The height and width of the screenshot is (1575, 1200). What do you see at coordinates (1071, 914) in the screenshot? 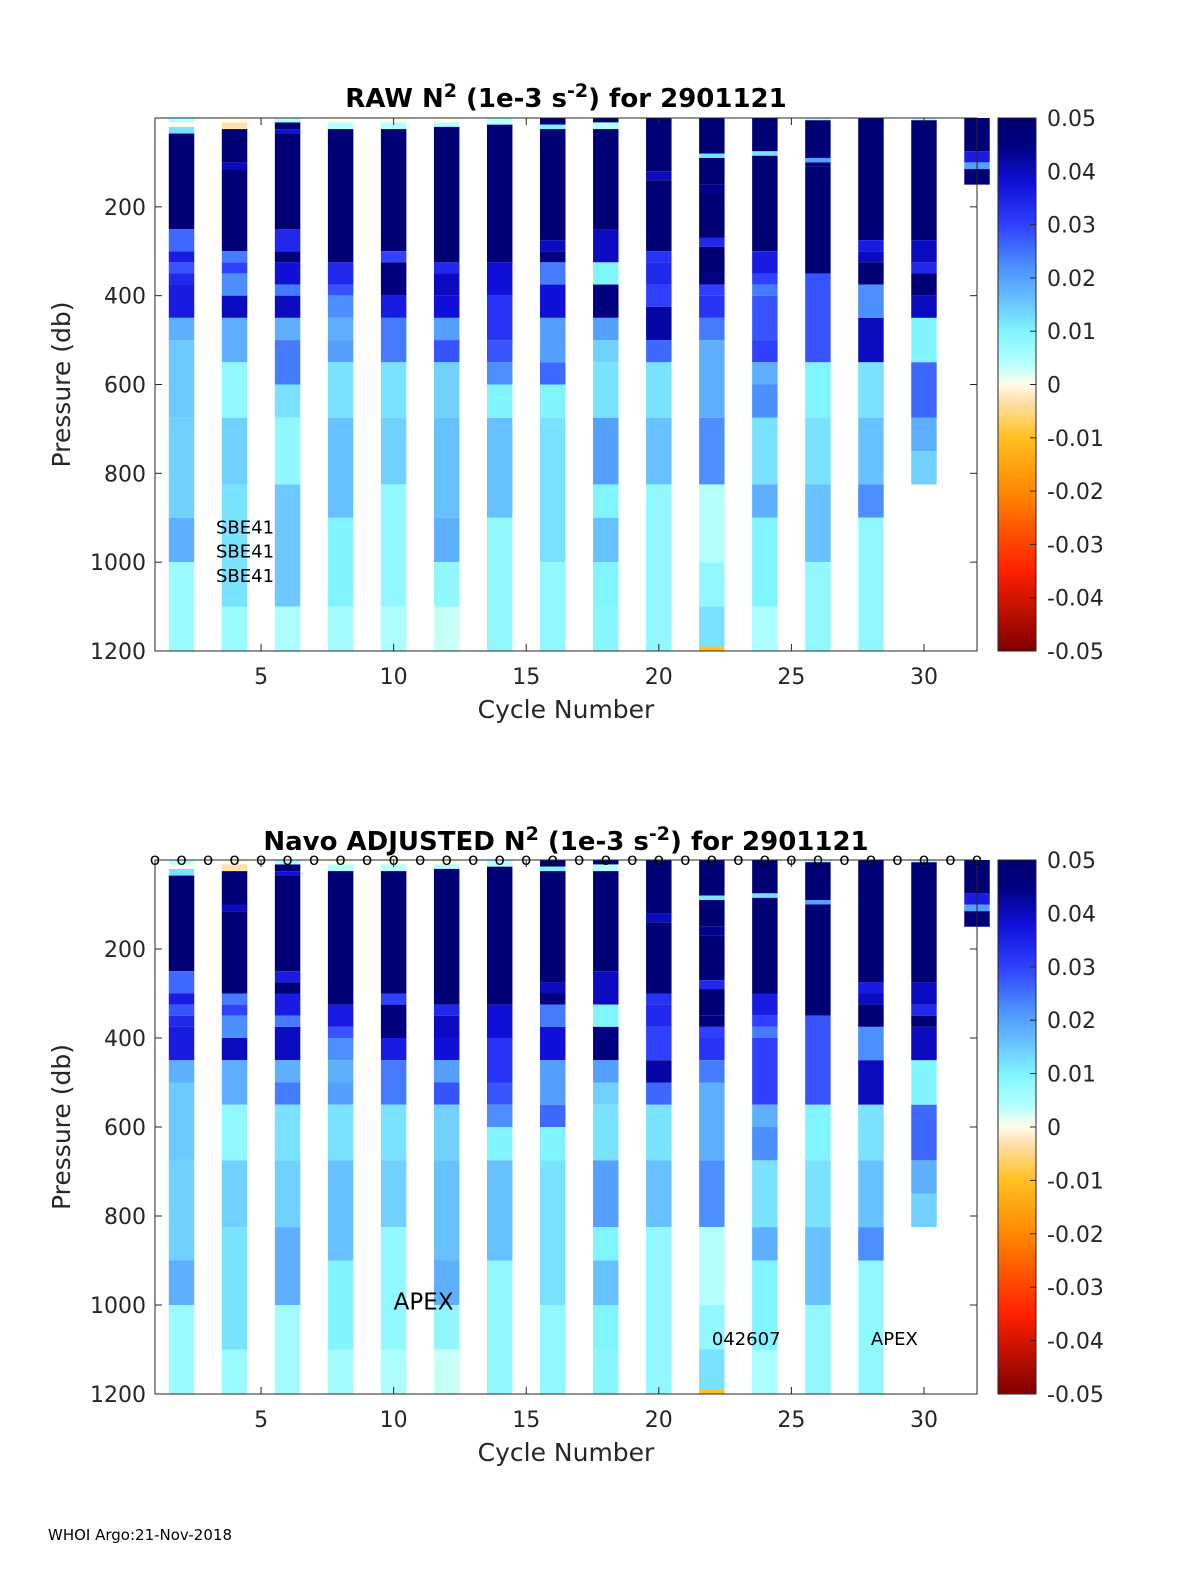
I see `colorbar-tick-label: 0.04` at bounding box center [1071, 914].